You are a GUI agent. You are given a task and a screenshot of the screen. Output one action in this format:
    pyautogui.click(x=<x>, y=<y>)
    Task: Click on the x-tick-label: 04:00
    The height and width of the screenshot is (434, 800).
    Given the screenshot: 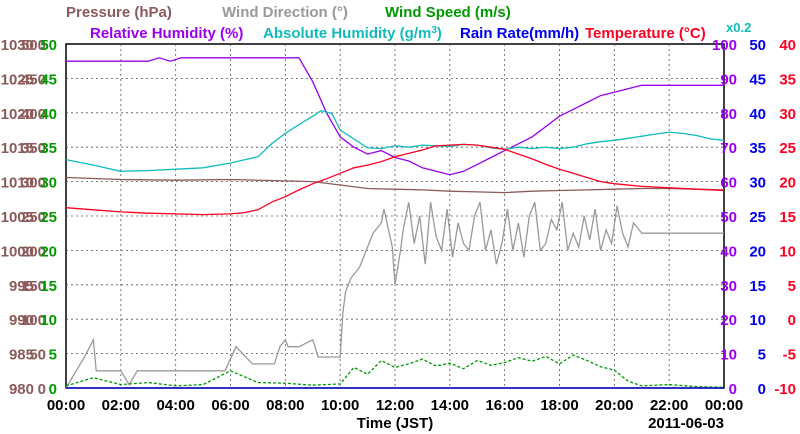 What is the action you would take?
    pyautogui.click(x=175, y=405)
    